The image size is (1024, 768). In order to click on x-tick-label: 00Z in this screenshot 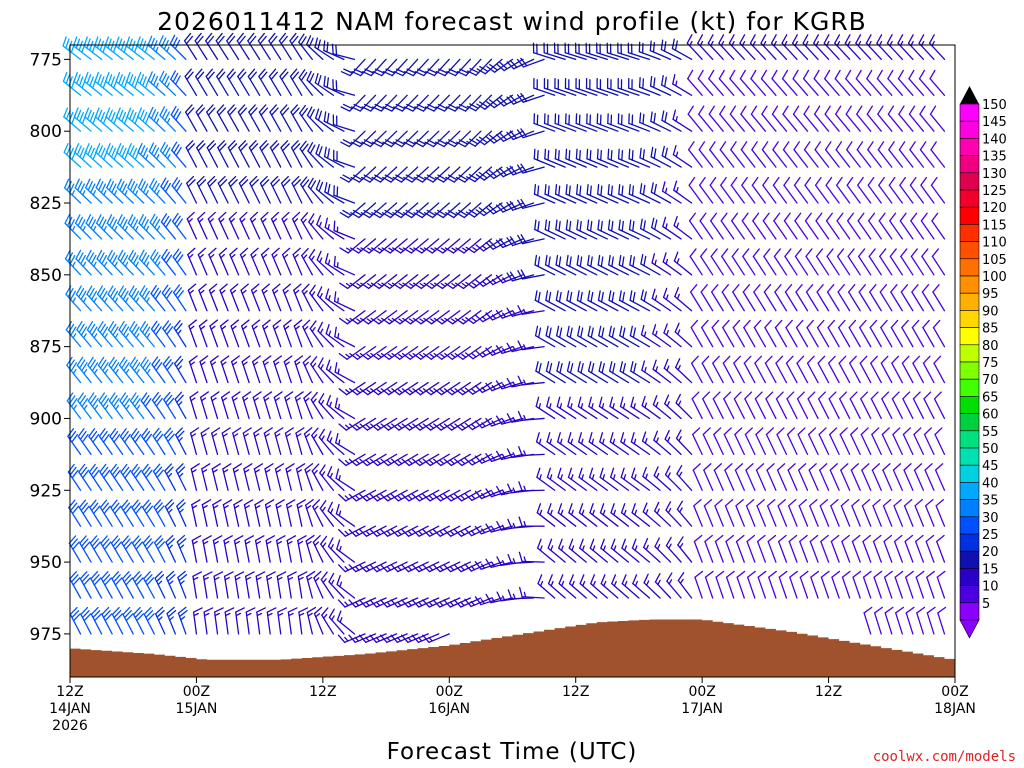, I will do `click(449, 692)`.